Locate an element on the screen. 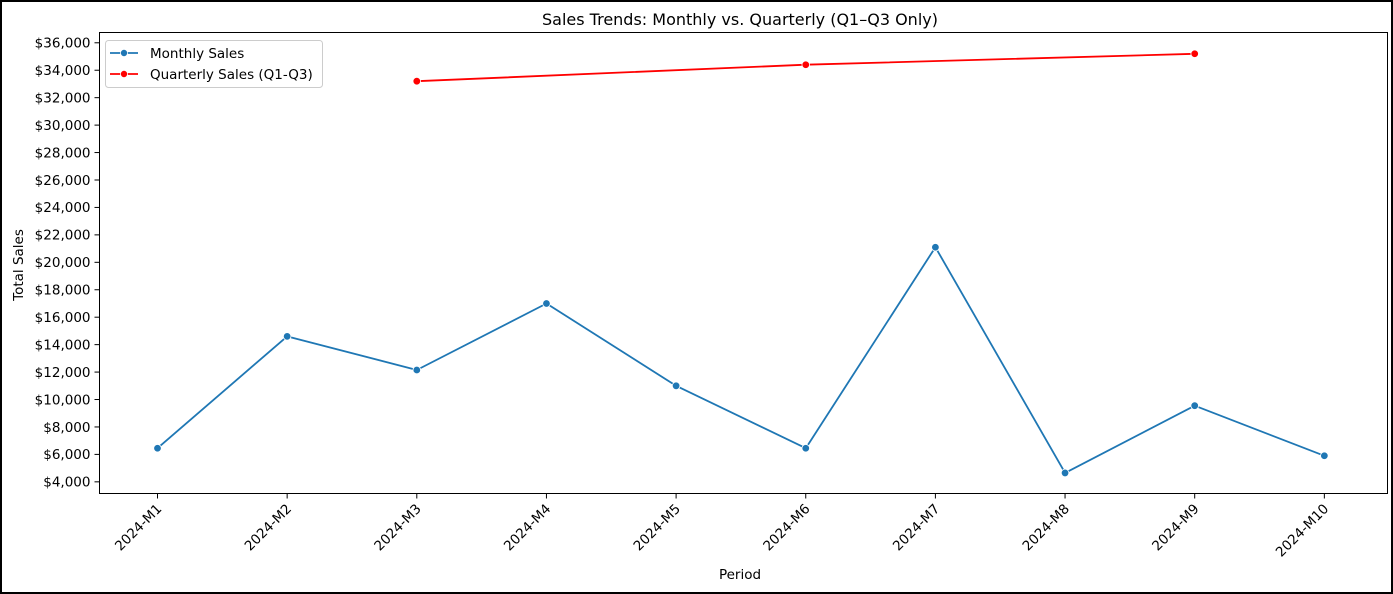  legend-label-quarterly-sales: Quarterly Sales (Q1-Q3) is located at coordinates (231, 75).